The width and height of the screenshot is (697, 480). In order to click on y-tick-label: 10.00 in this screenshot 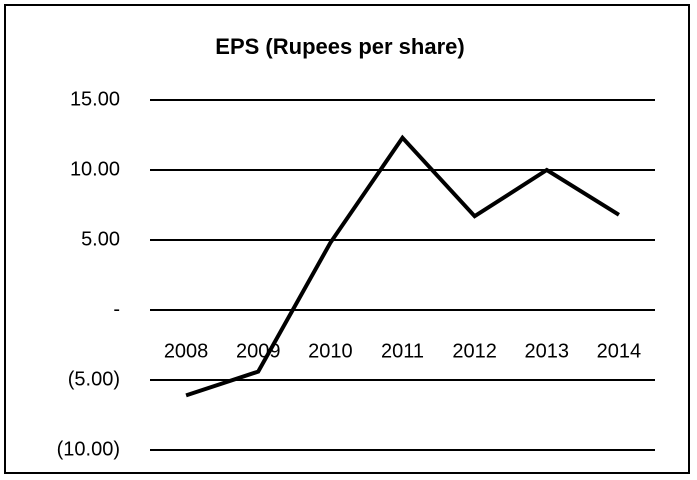, I will do `click(95, 169)`.